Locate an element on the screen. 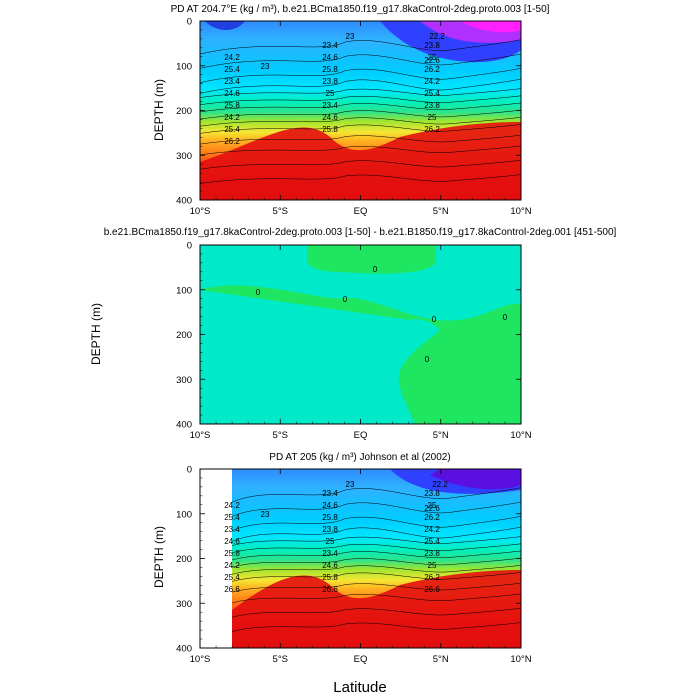 This screenshot has height=700, width=700. panel-2-plot: 10°S 5°S EQ 5°N 10°N 0 100 200 300 400 0 0 0 0 0 0 is located at coordinates (354, 341).